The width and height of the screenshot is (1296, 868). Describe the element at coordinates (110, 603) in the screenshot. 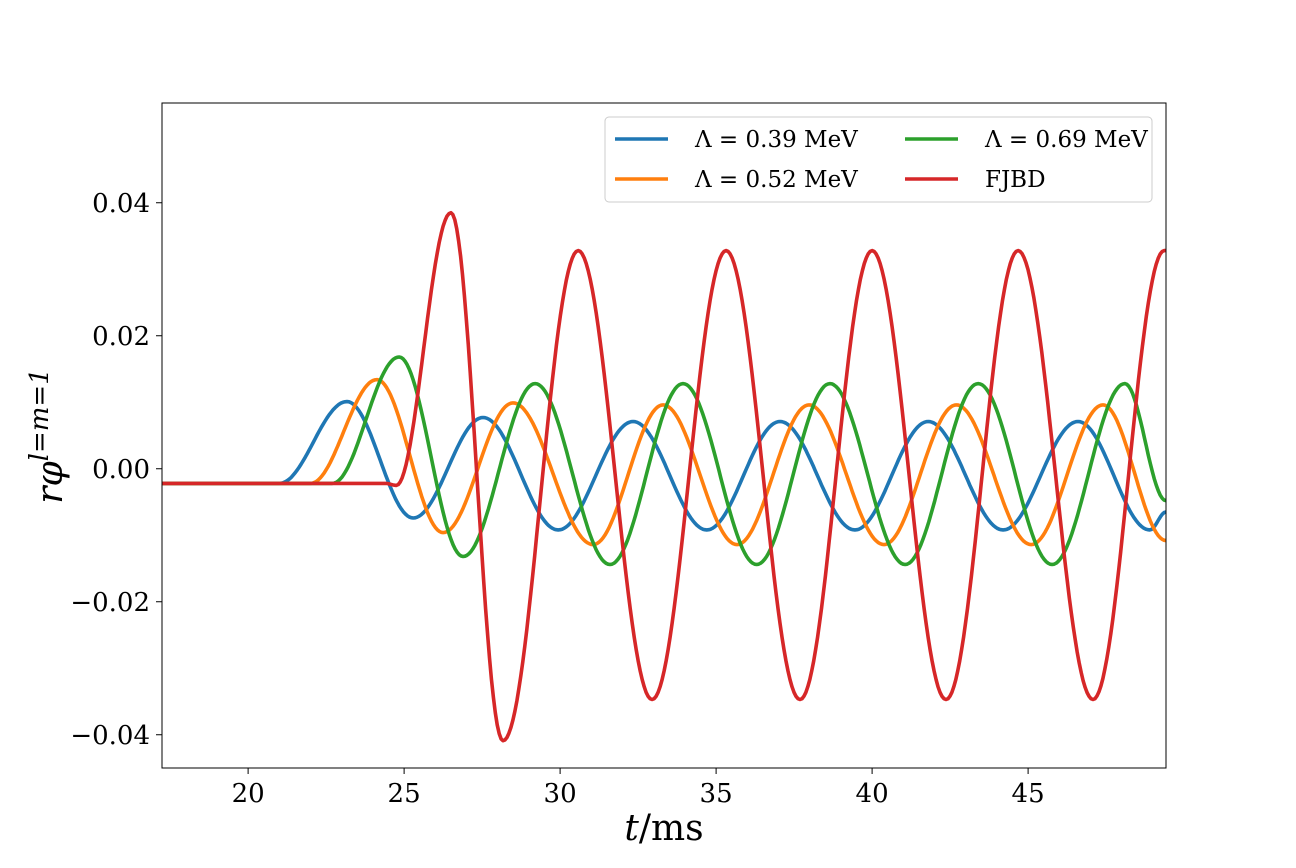

I see `y-tick-label: −0.02` at that location.